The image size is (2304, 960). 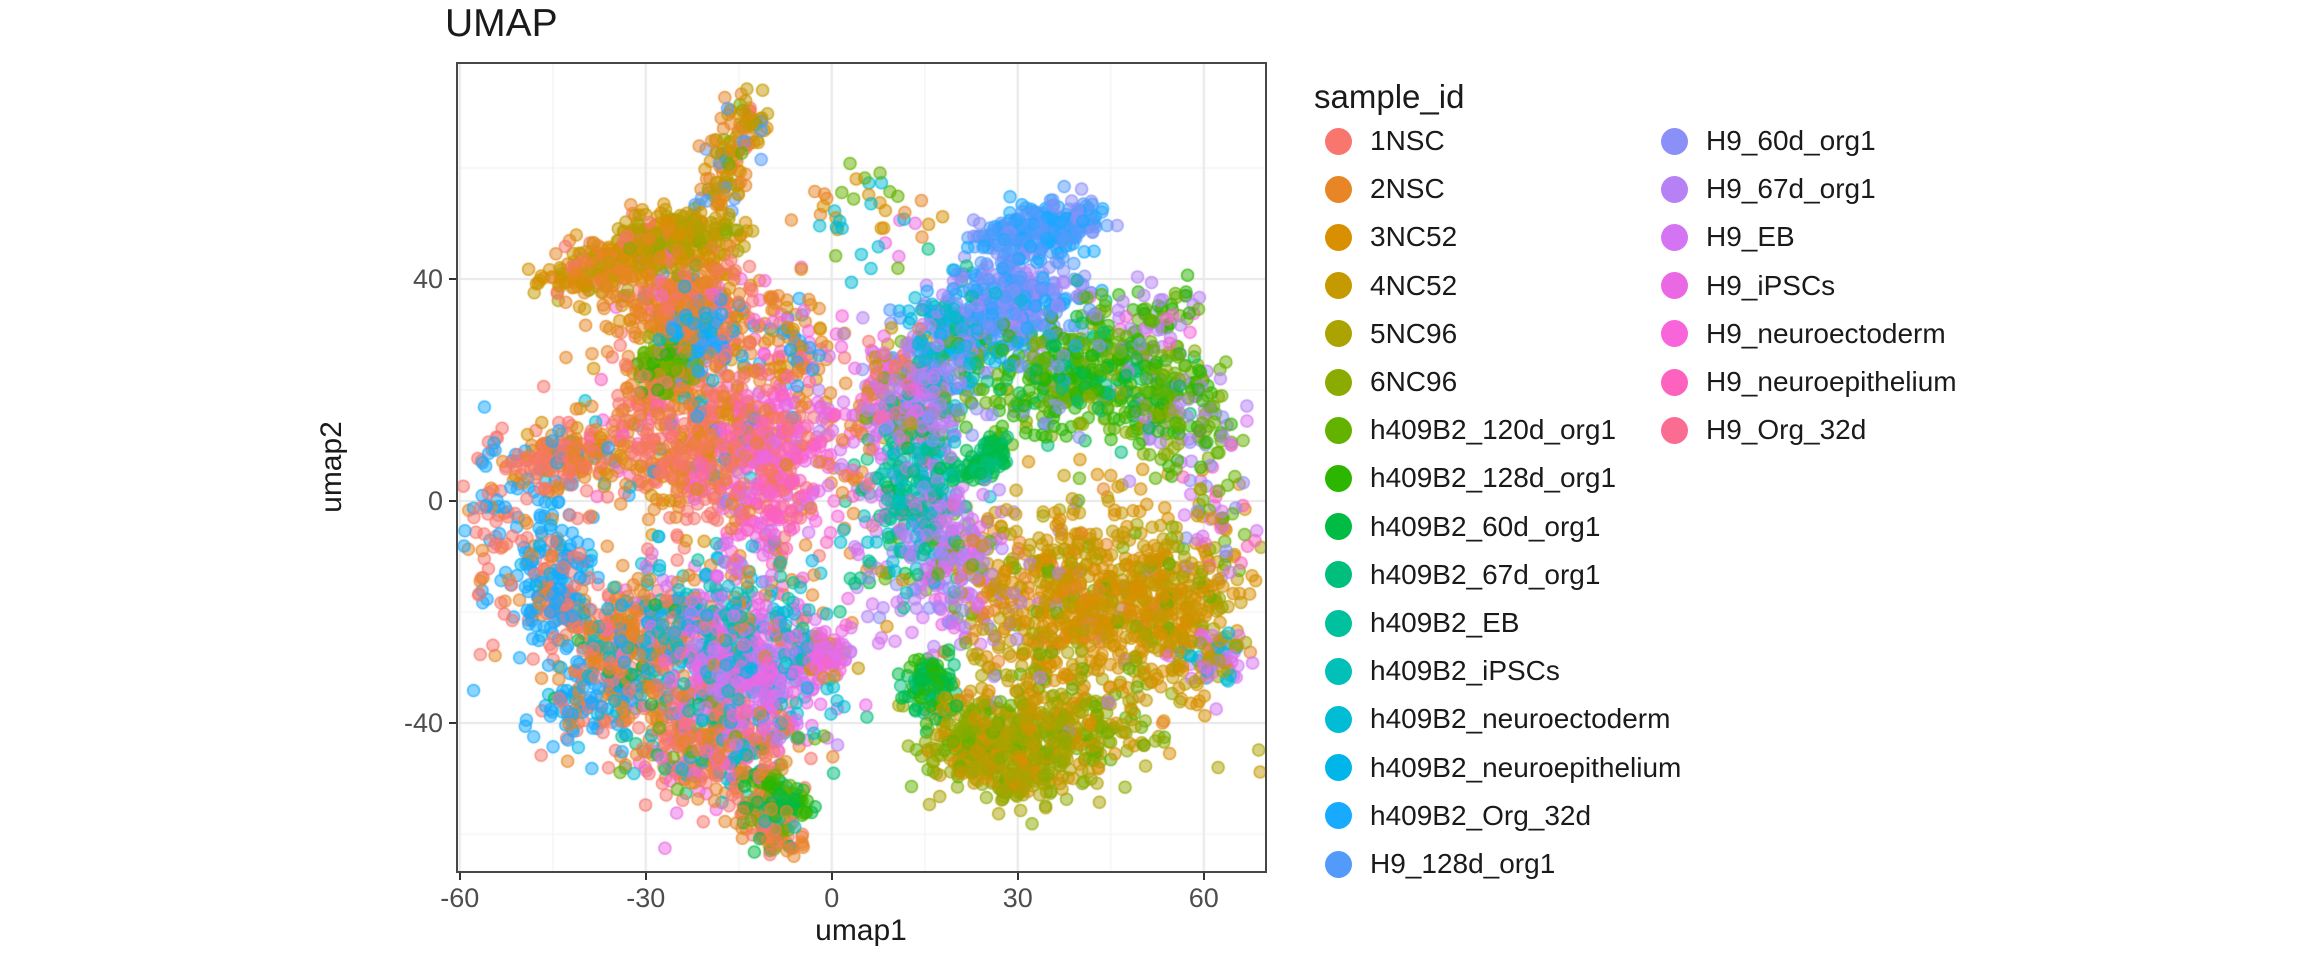 I want to click on legend-item: h409B2_EB, so click(x=1422, y=623).